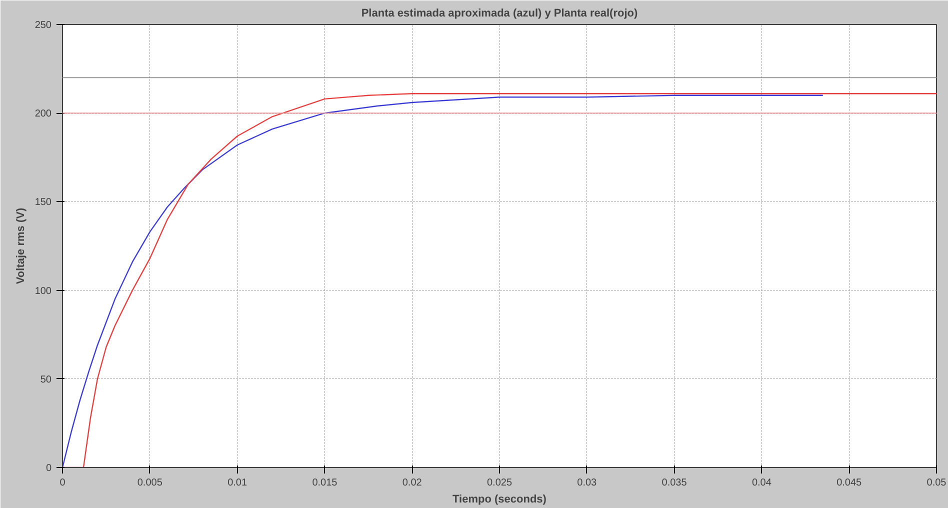 This screenshot has width=948, height=508. I want to click on y-tick-label: 200, so click(43, 114).